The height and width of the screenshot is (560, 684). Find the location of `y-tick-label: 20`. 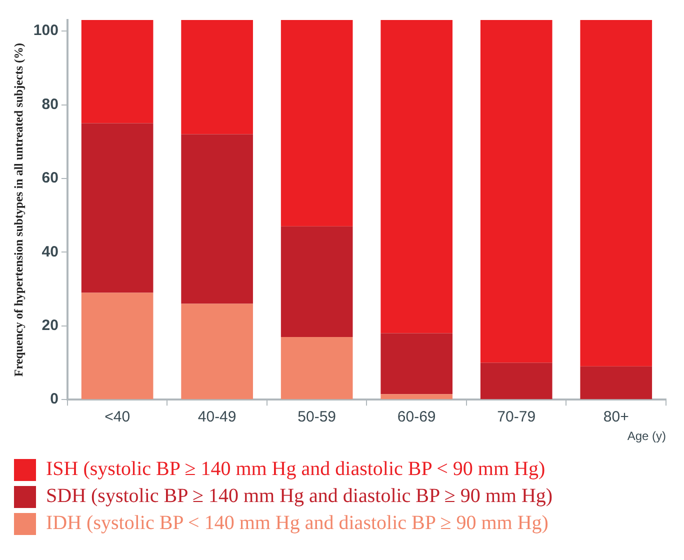

y-tick-label: 20 is located at coordinates (50, 325).